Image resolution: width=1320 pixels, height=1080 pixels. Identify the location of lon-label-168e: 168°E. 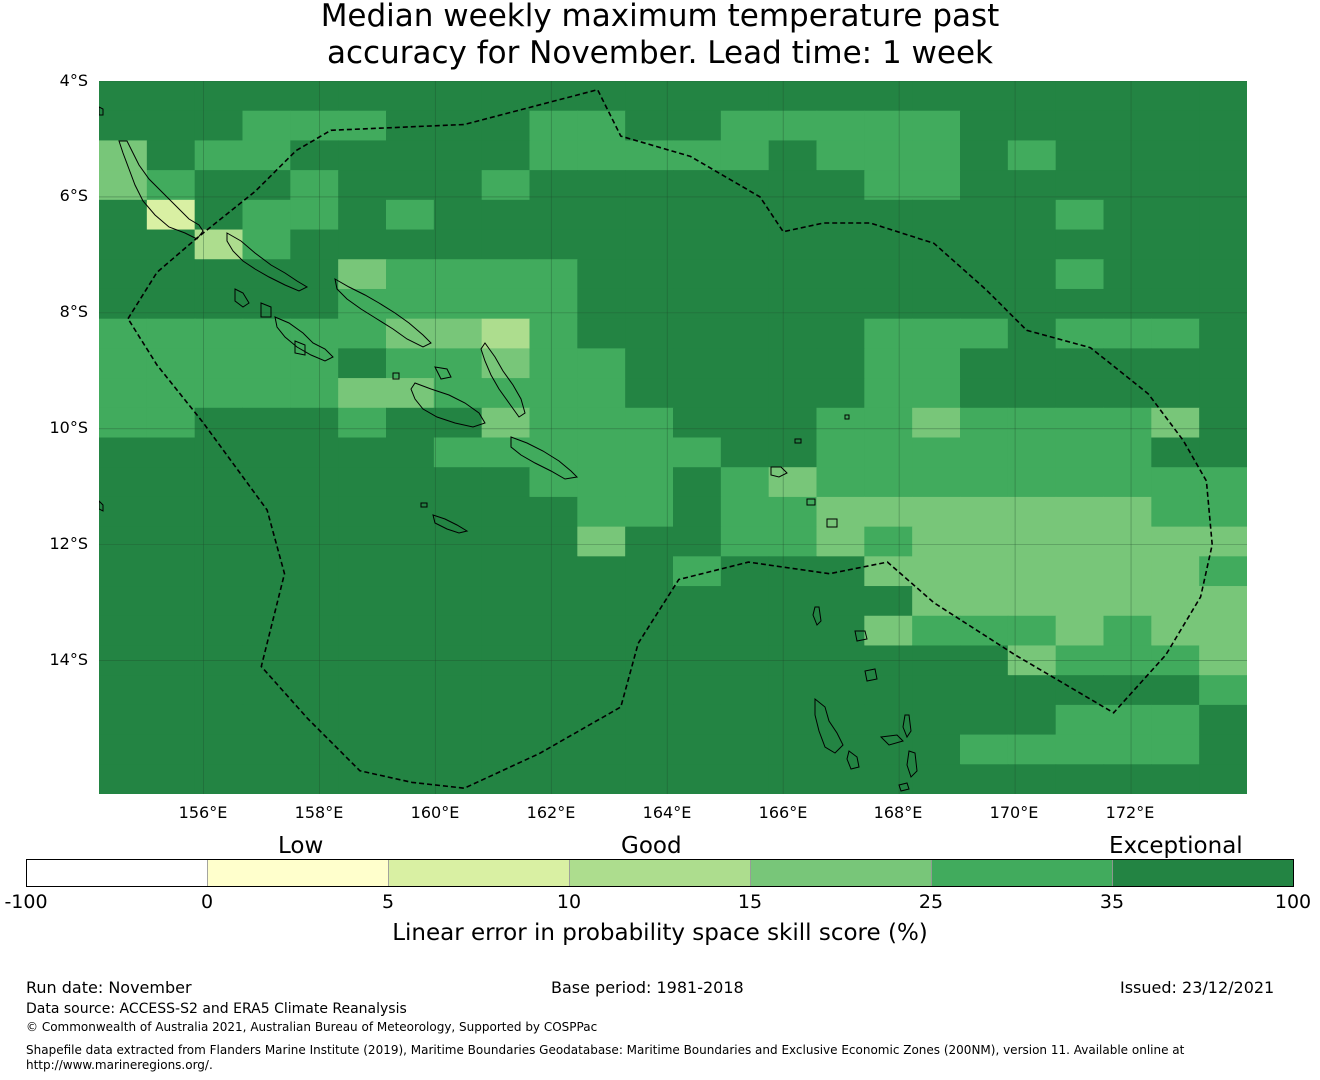
(898, 812).